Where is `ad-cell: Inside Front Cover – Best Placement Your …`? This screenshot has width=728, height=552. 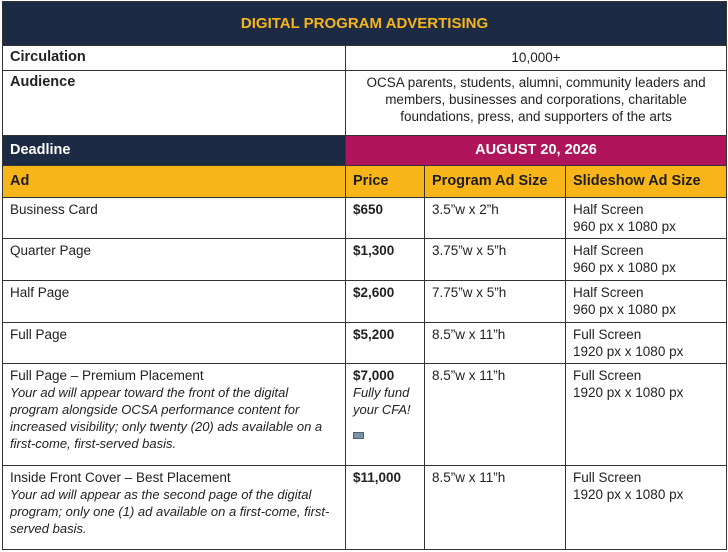
ad-cell: Inside Front Cover – Best Placement Your … is located at coordinates (174, 507).